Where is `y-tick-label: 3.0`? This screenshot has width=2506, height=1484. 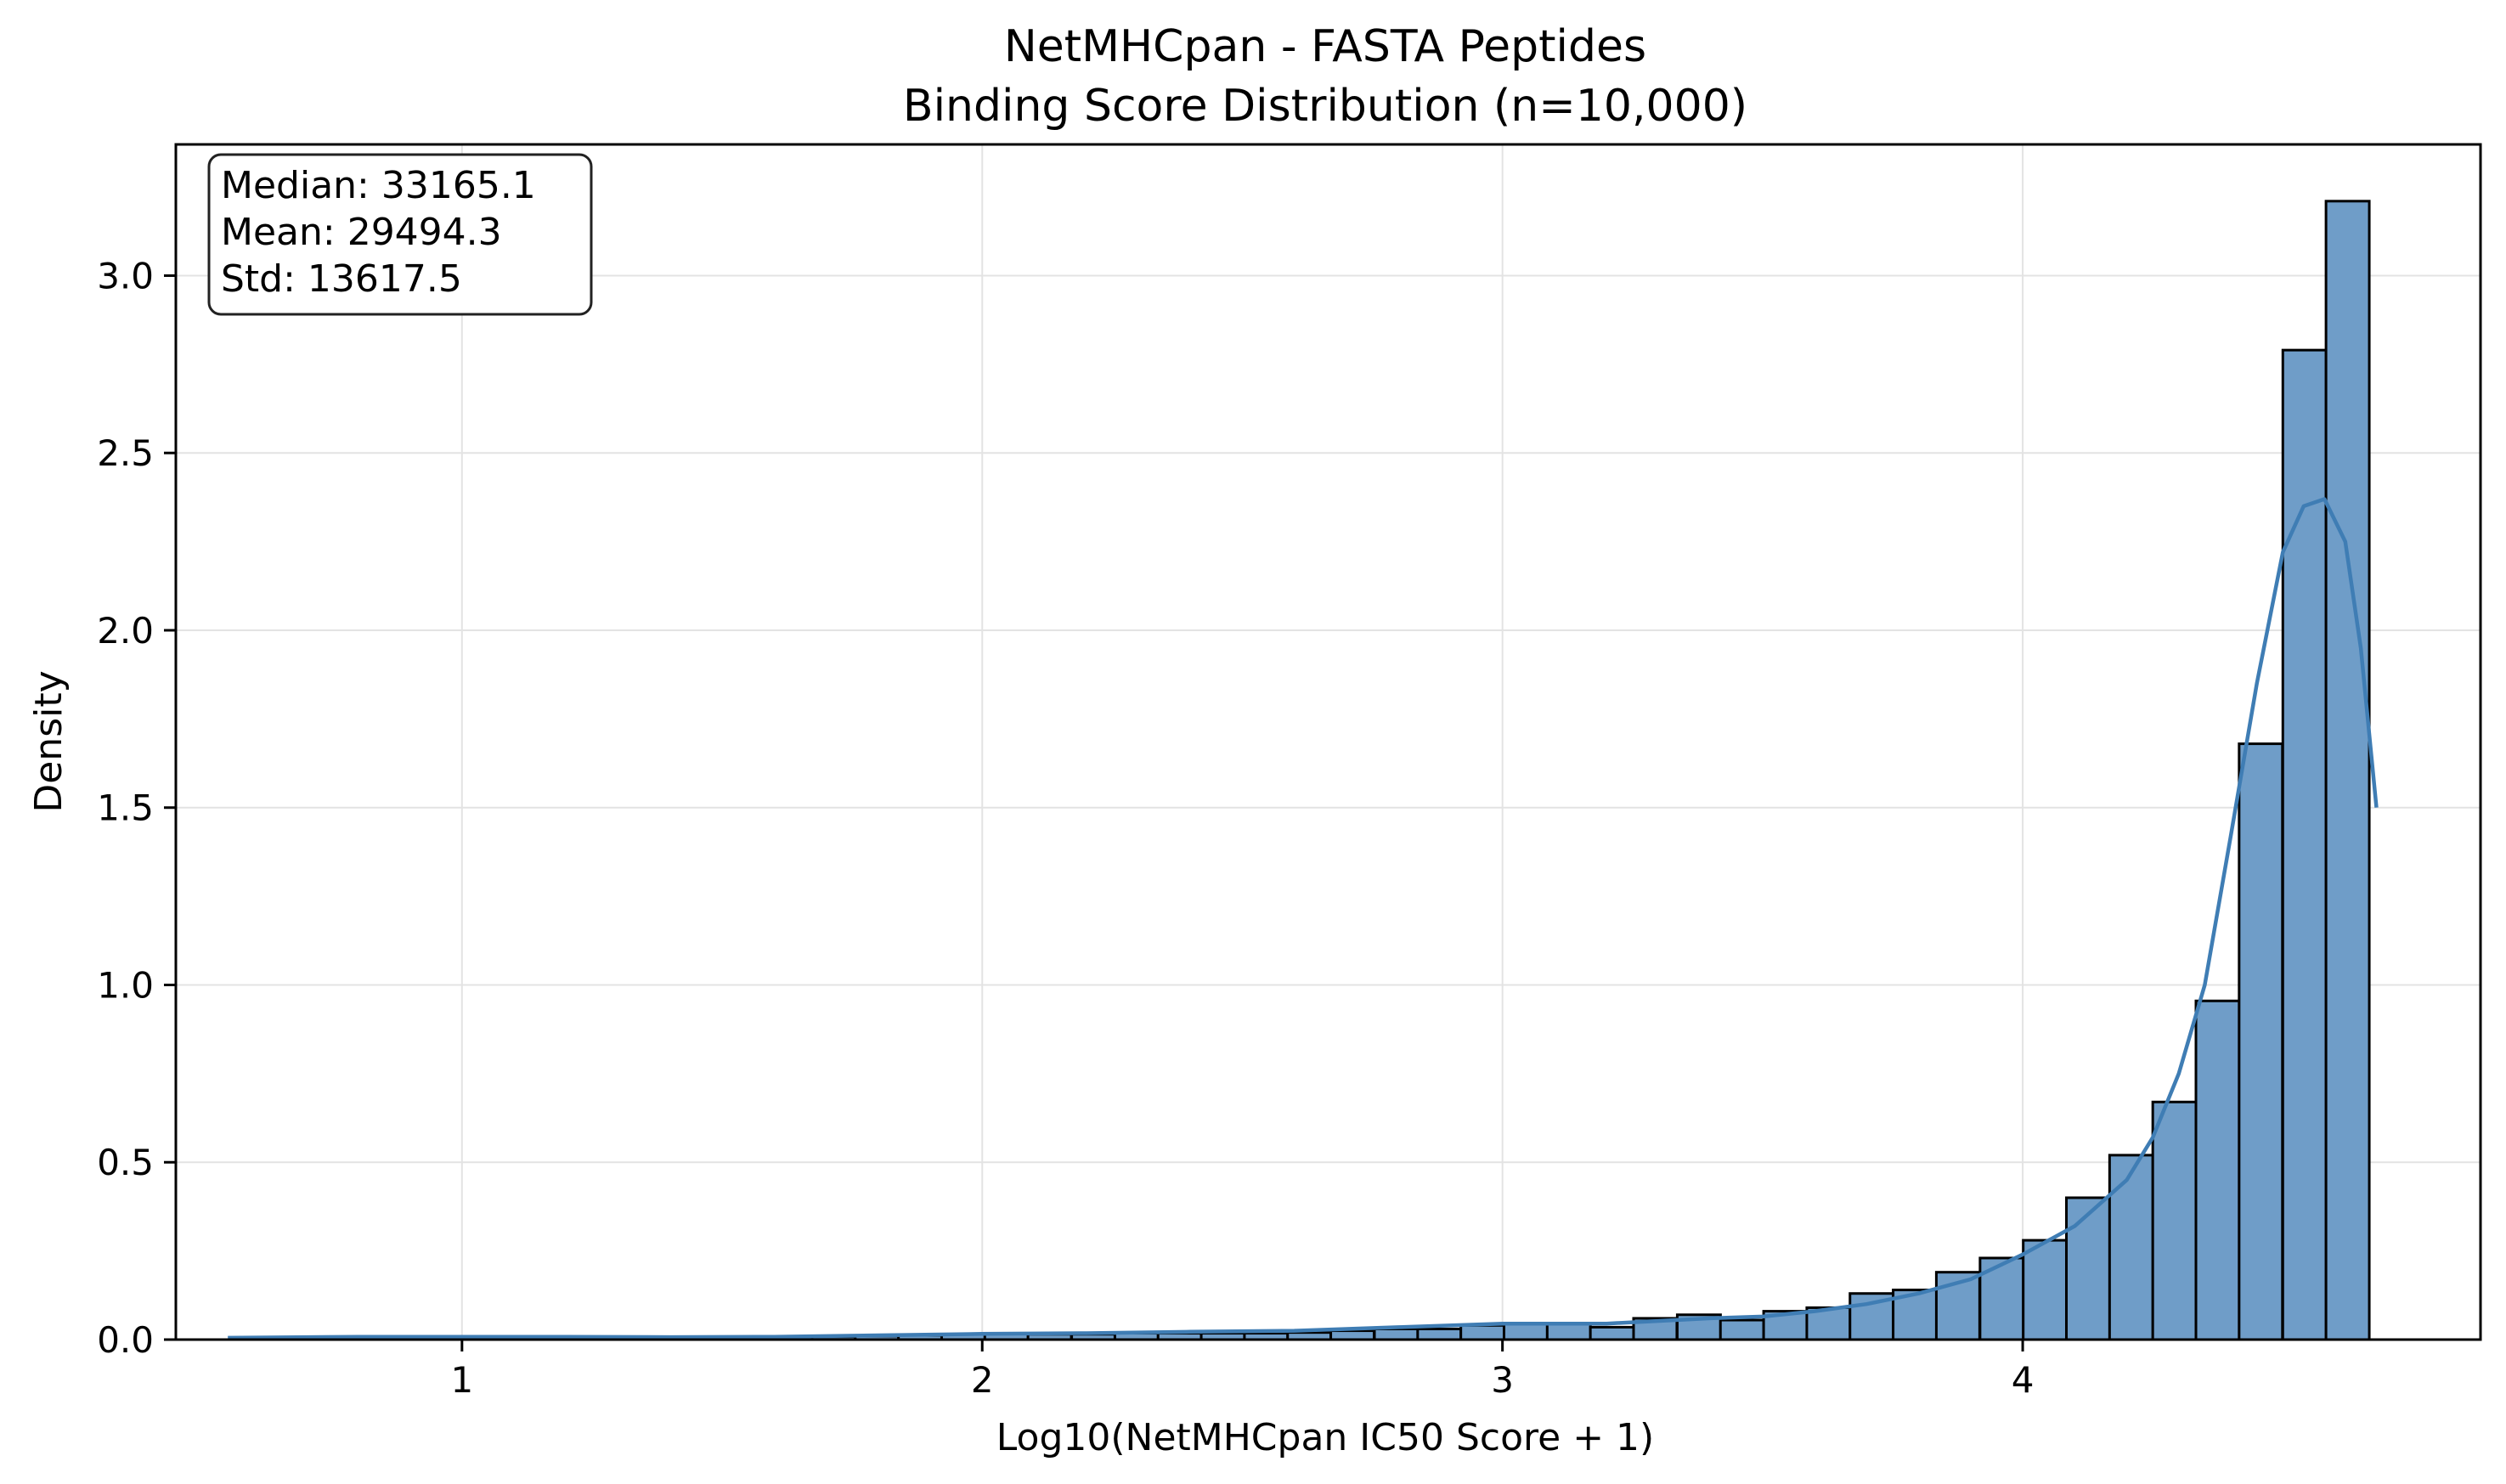 y-tick-label: 3.0 is located at coordinates (125, 275).